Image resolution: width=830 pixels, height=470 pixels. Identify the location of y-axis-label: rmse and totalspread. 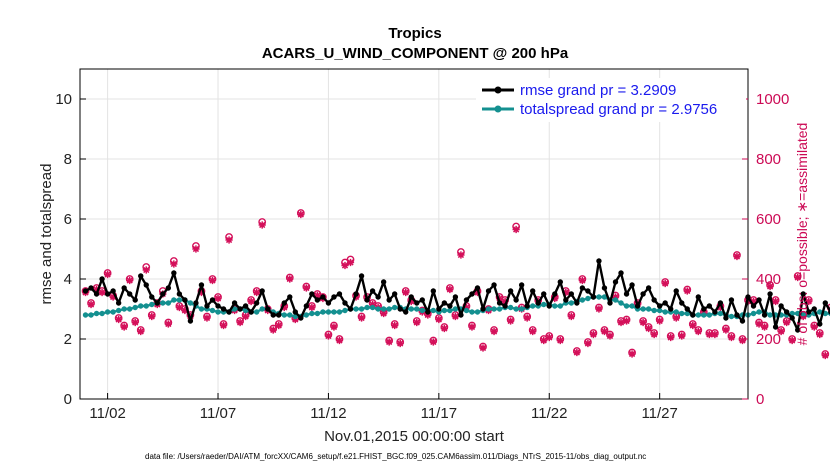
(46, 234).